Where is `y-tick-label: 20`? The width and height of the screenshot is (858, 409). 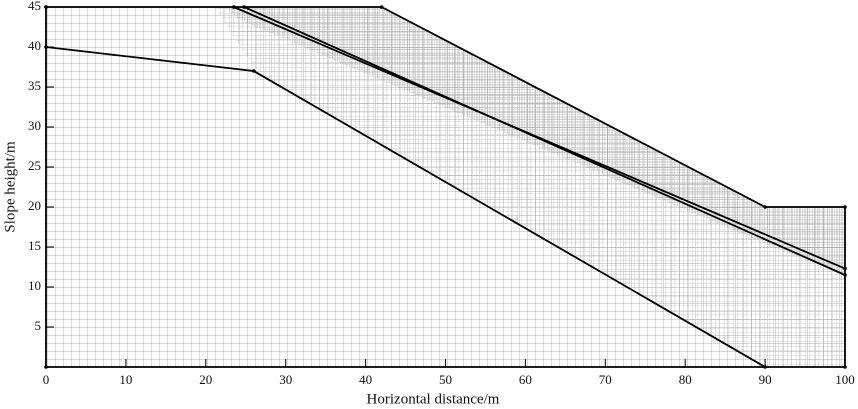 y-tick-label: 20 is located at coordinates (34, 205).